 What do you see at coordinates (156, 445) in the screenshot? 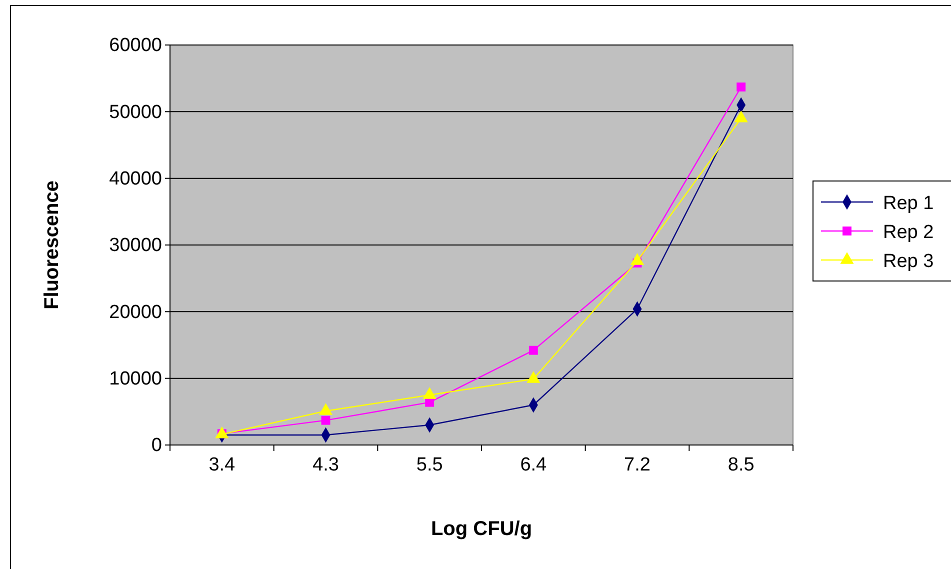
I see `y-tick-label: 0` at bounding box center [156, 445].